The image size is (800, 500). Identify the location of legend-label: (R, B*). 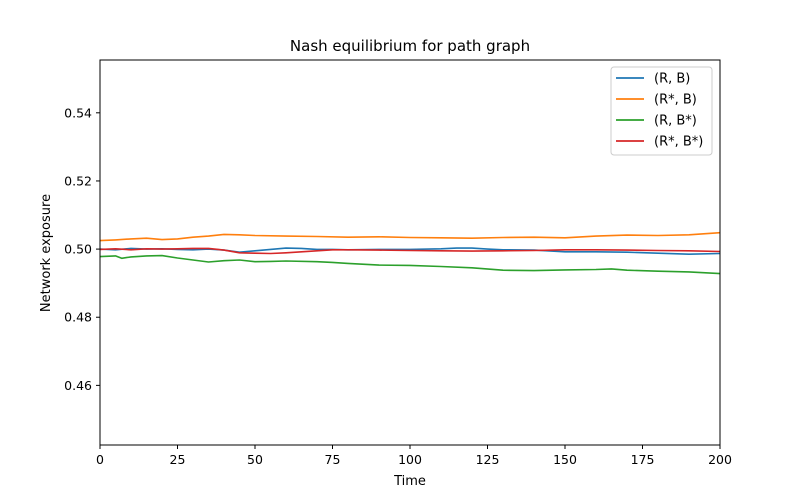
(675, 121).